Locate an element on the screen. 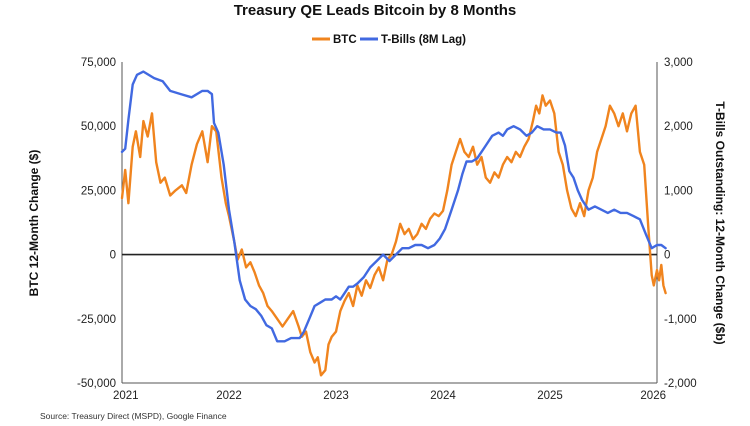 Image resolution: width=750 pixels, height=426 pixels. x-tick-label: 2026 is located at coordinates (653, 396).